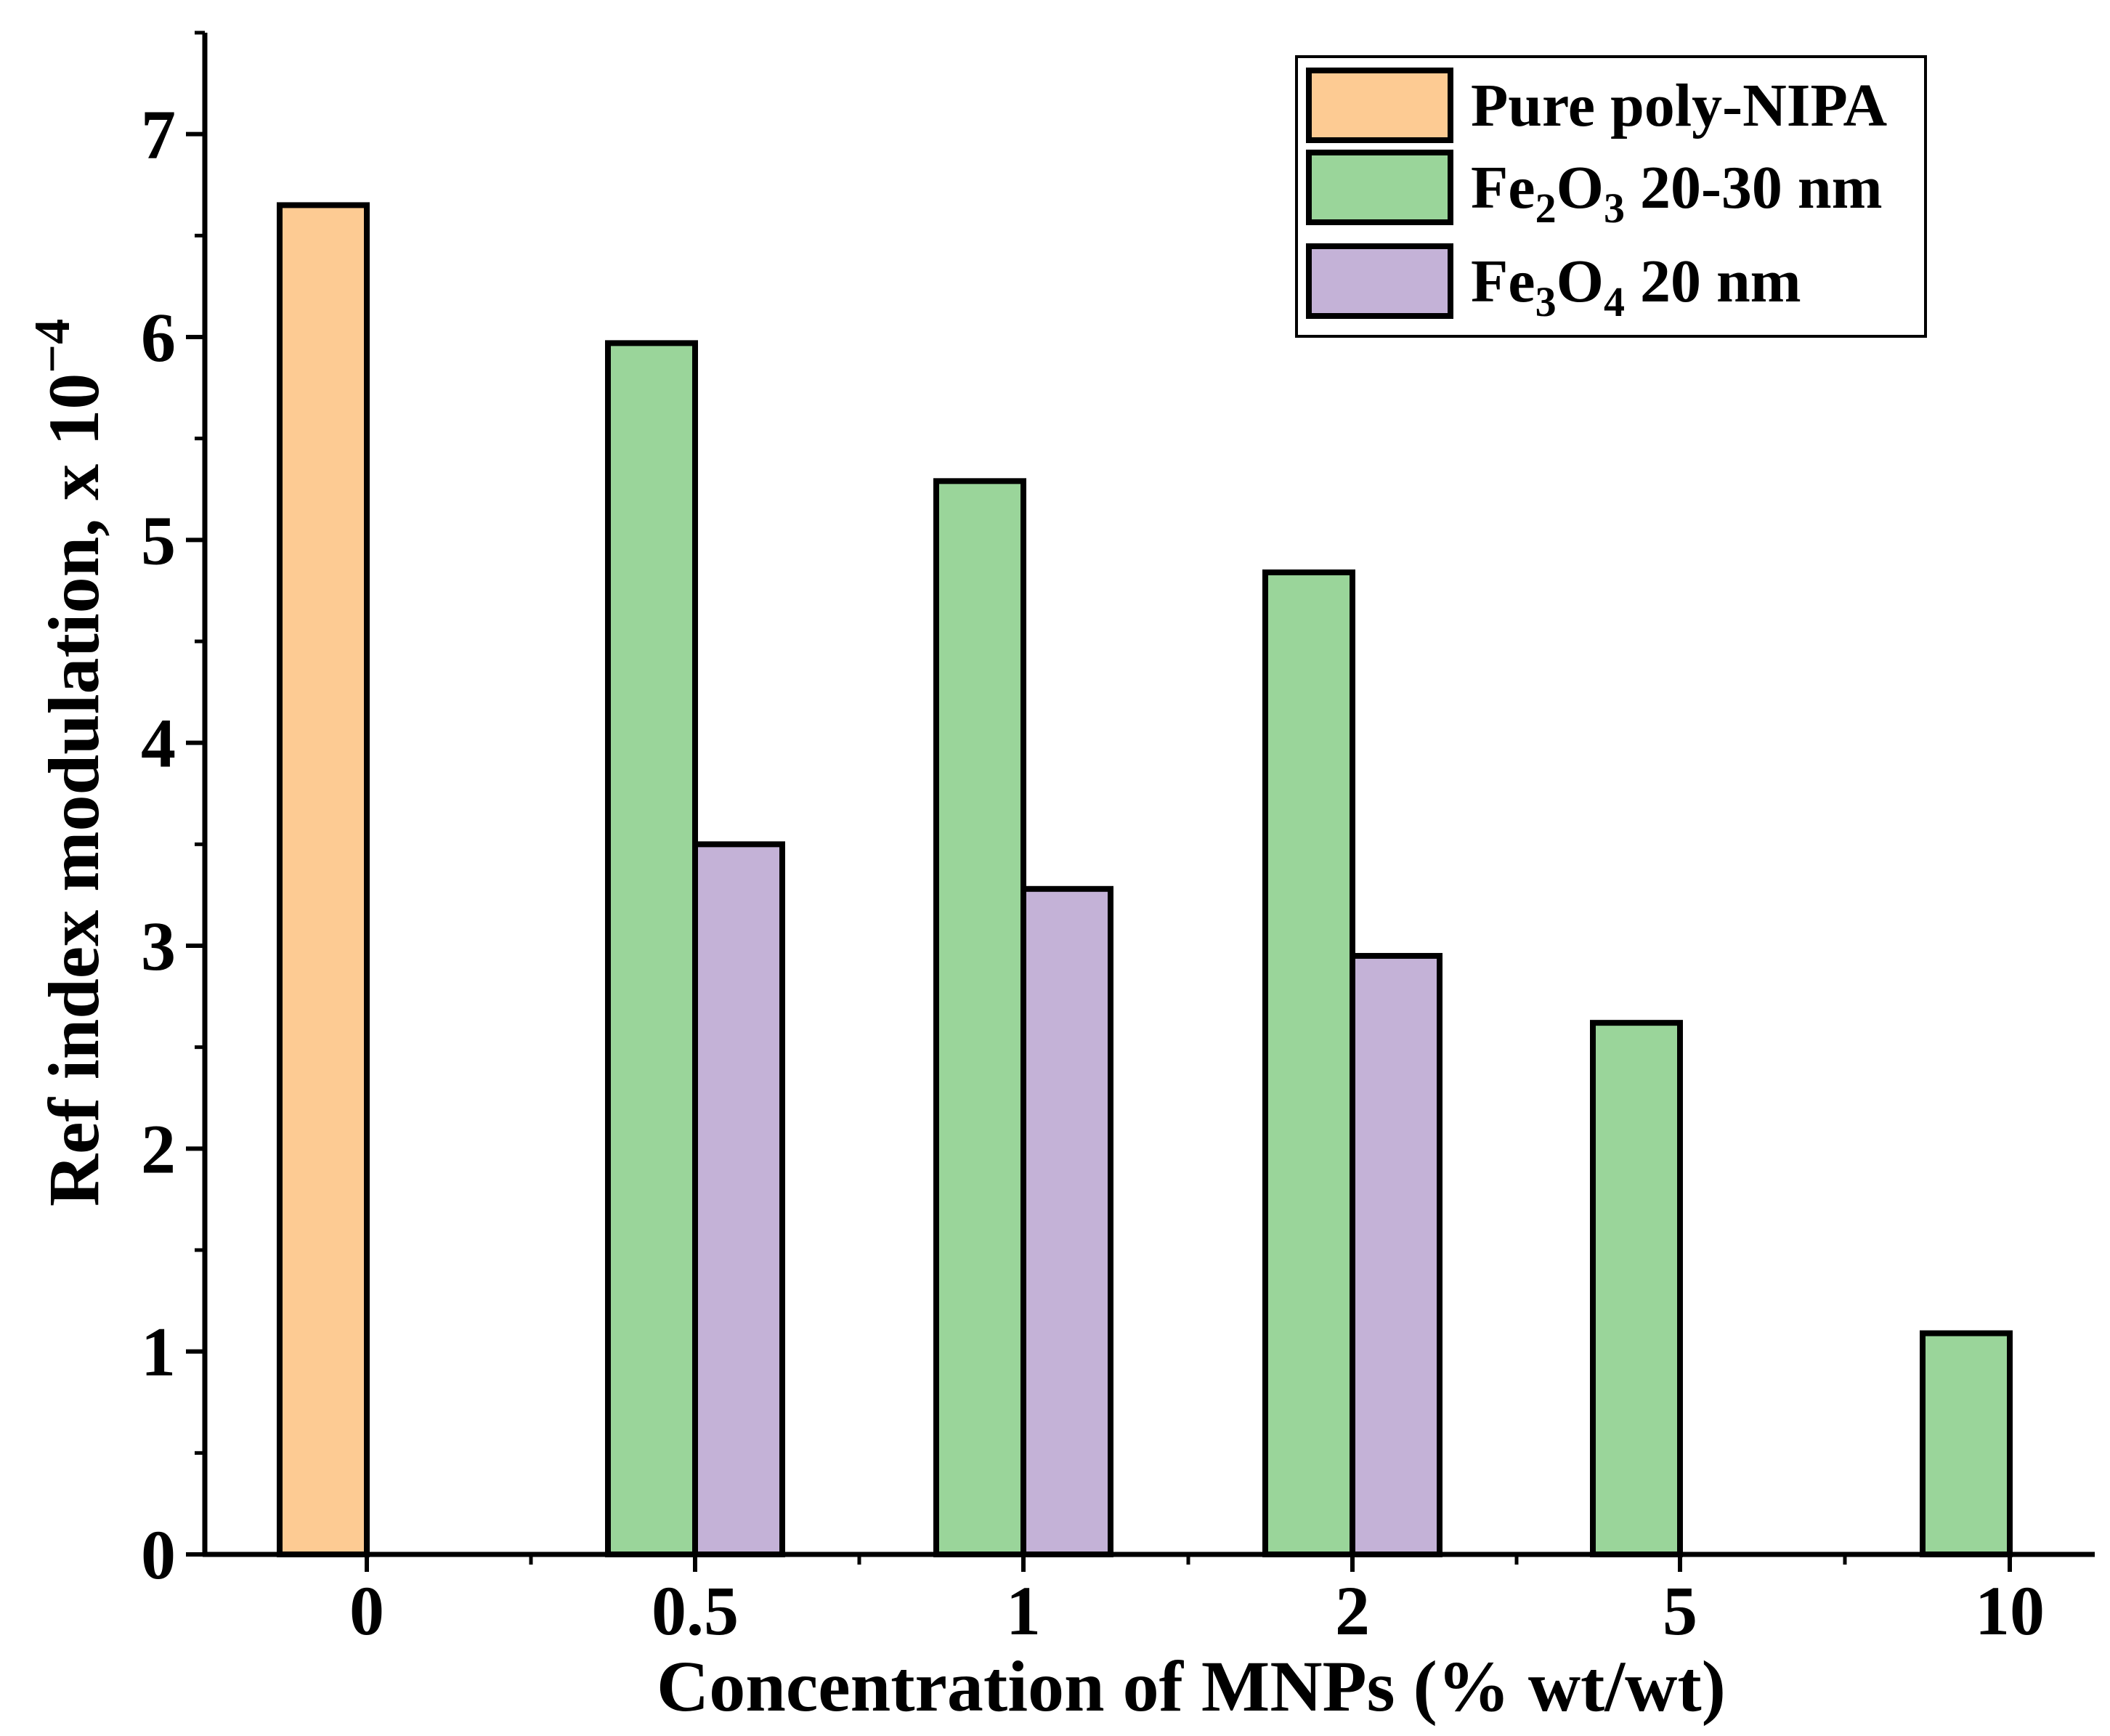  Describe the element at coordinates (696, 1611) in the screenshot. I see `x-tick-label-0.5: 0.5` at that location.